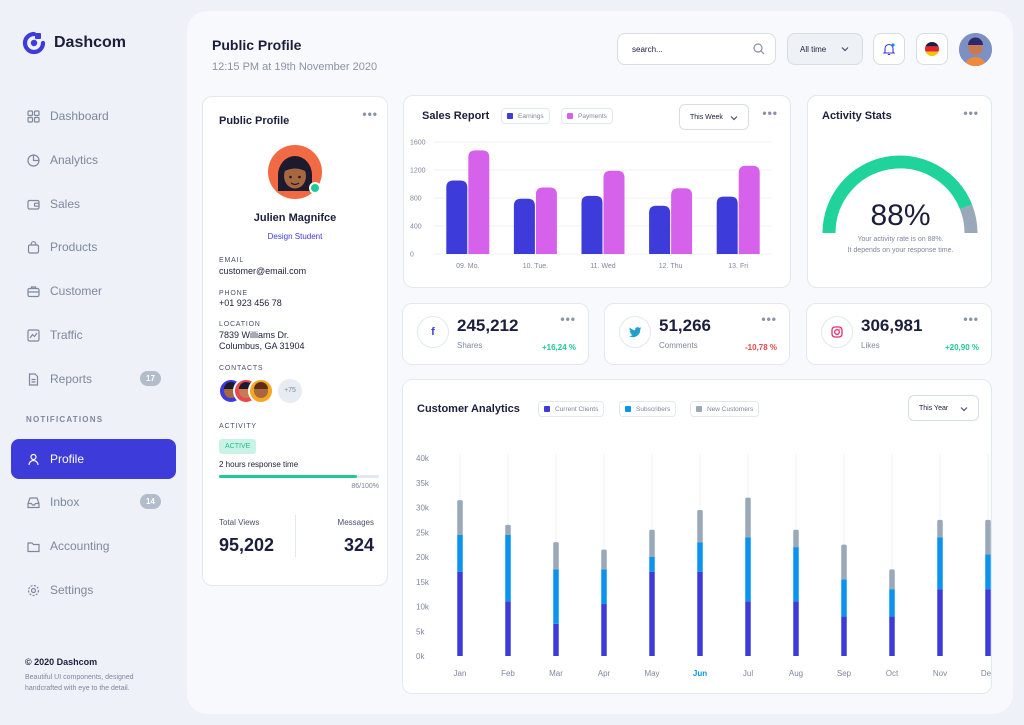  Describe the element at coordinates (74, 160) in the screenshot. I see `sidebar-item-label: Analytics` at that location.